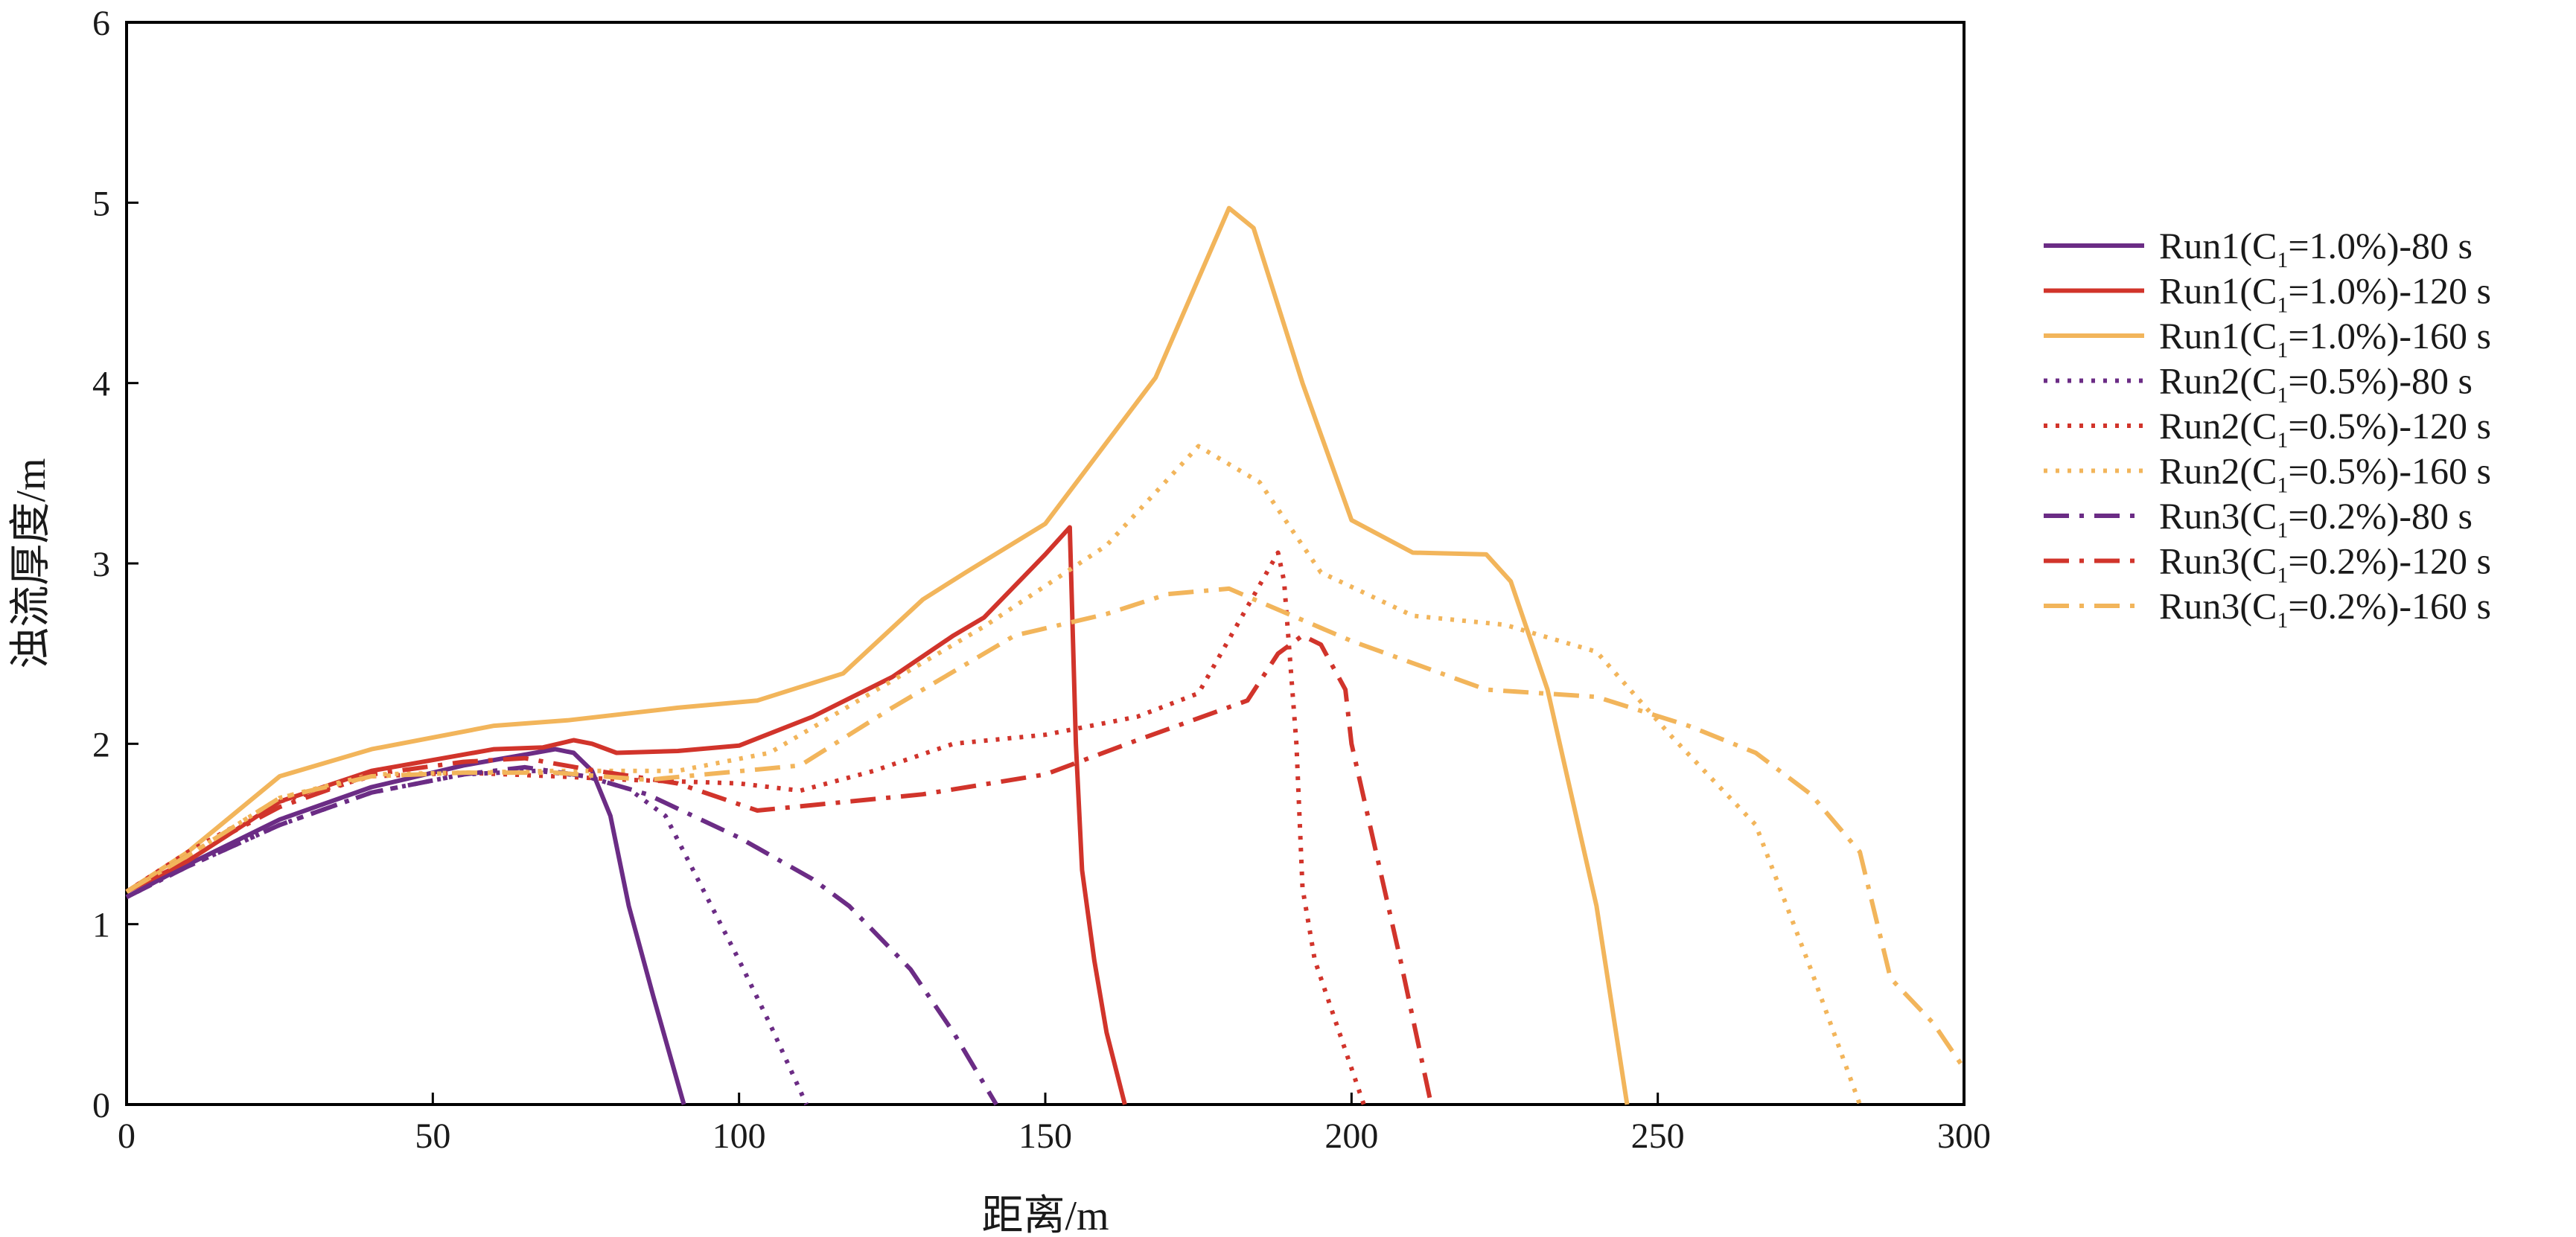  Describe the element at coordinates (2316, 248) in the screenshot. I see `legend-label-1: Run1(C1=1.0%)-80 s` at that location.